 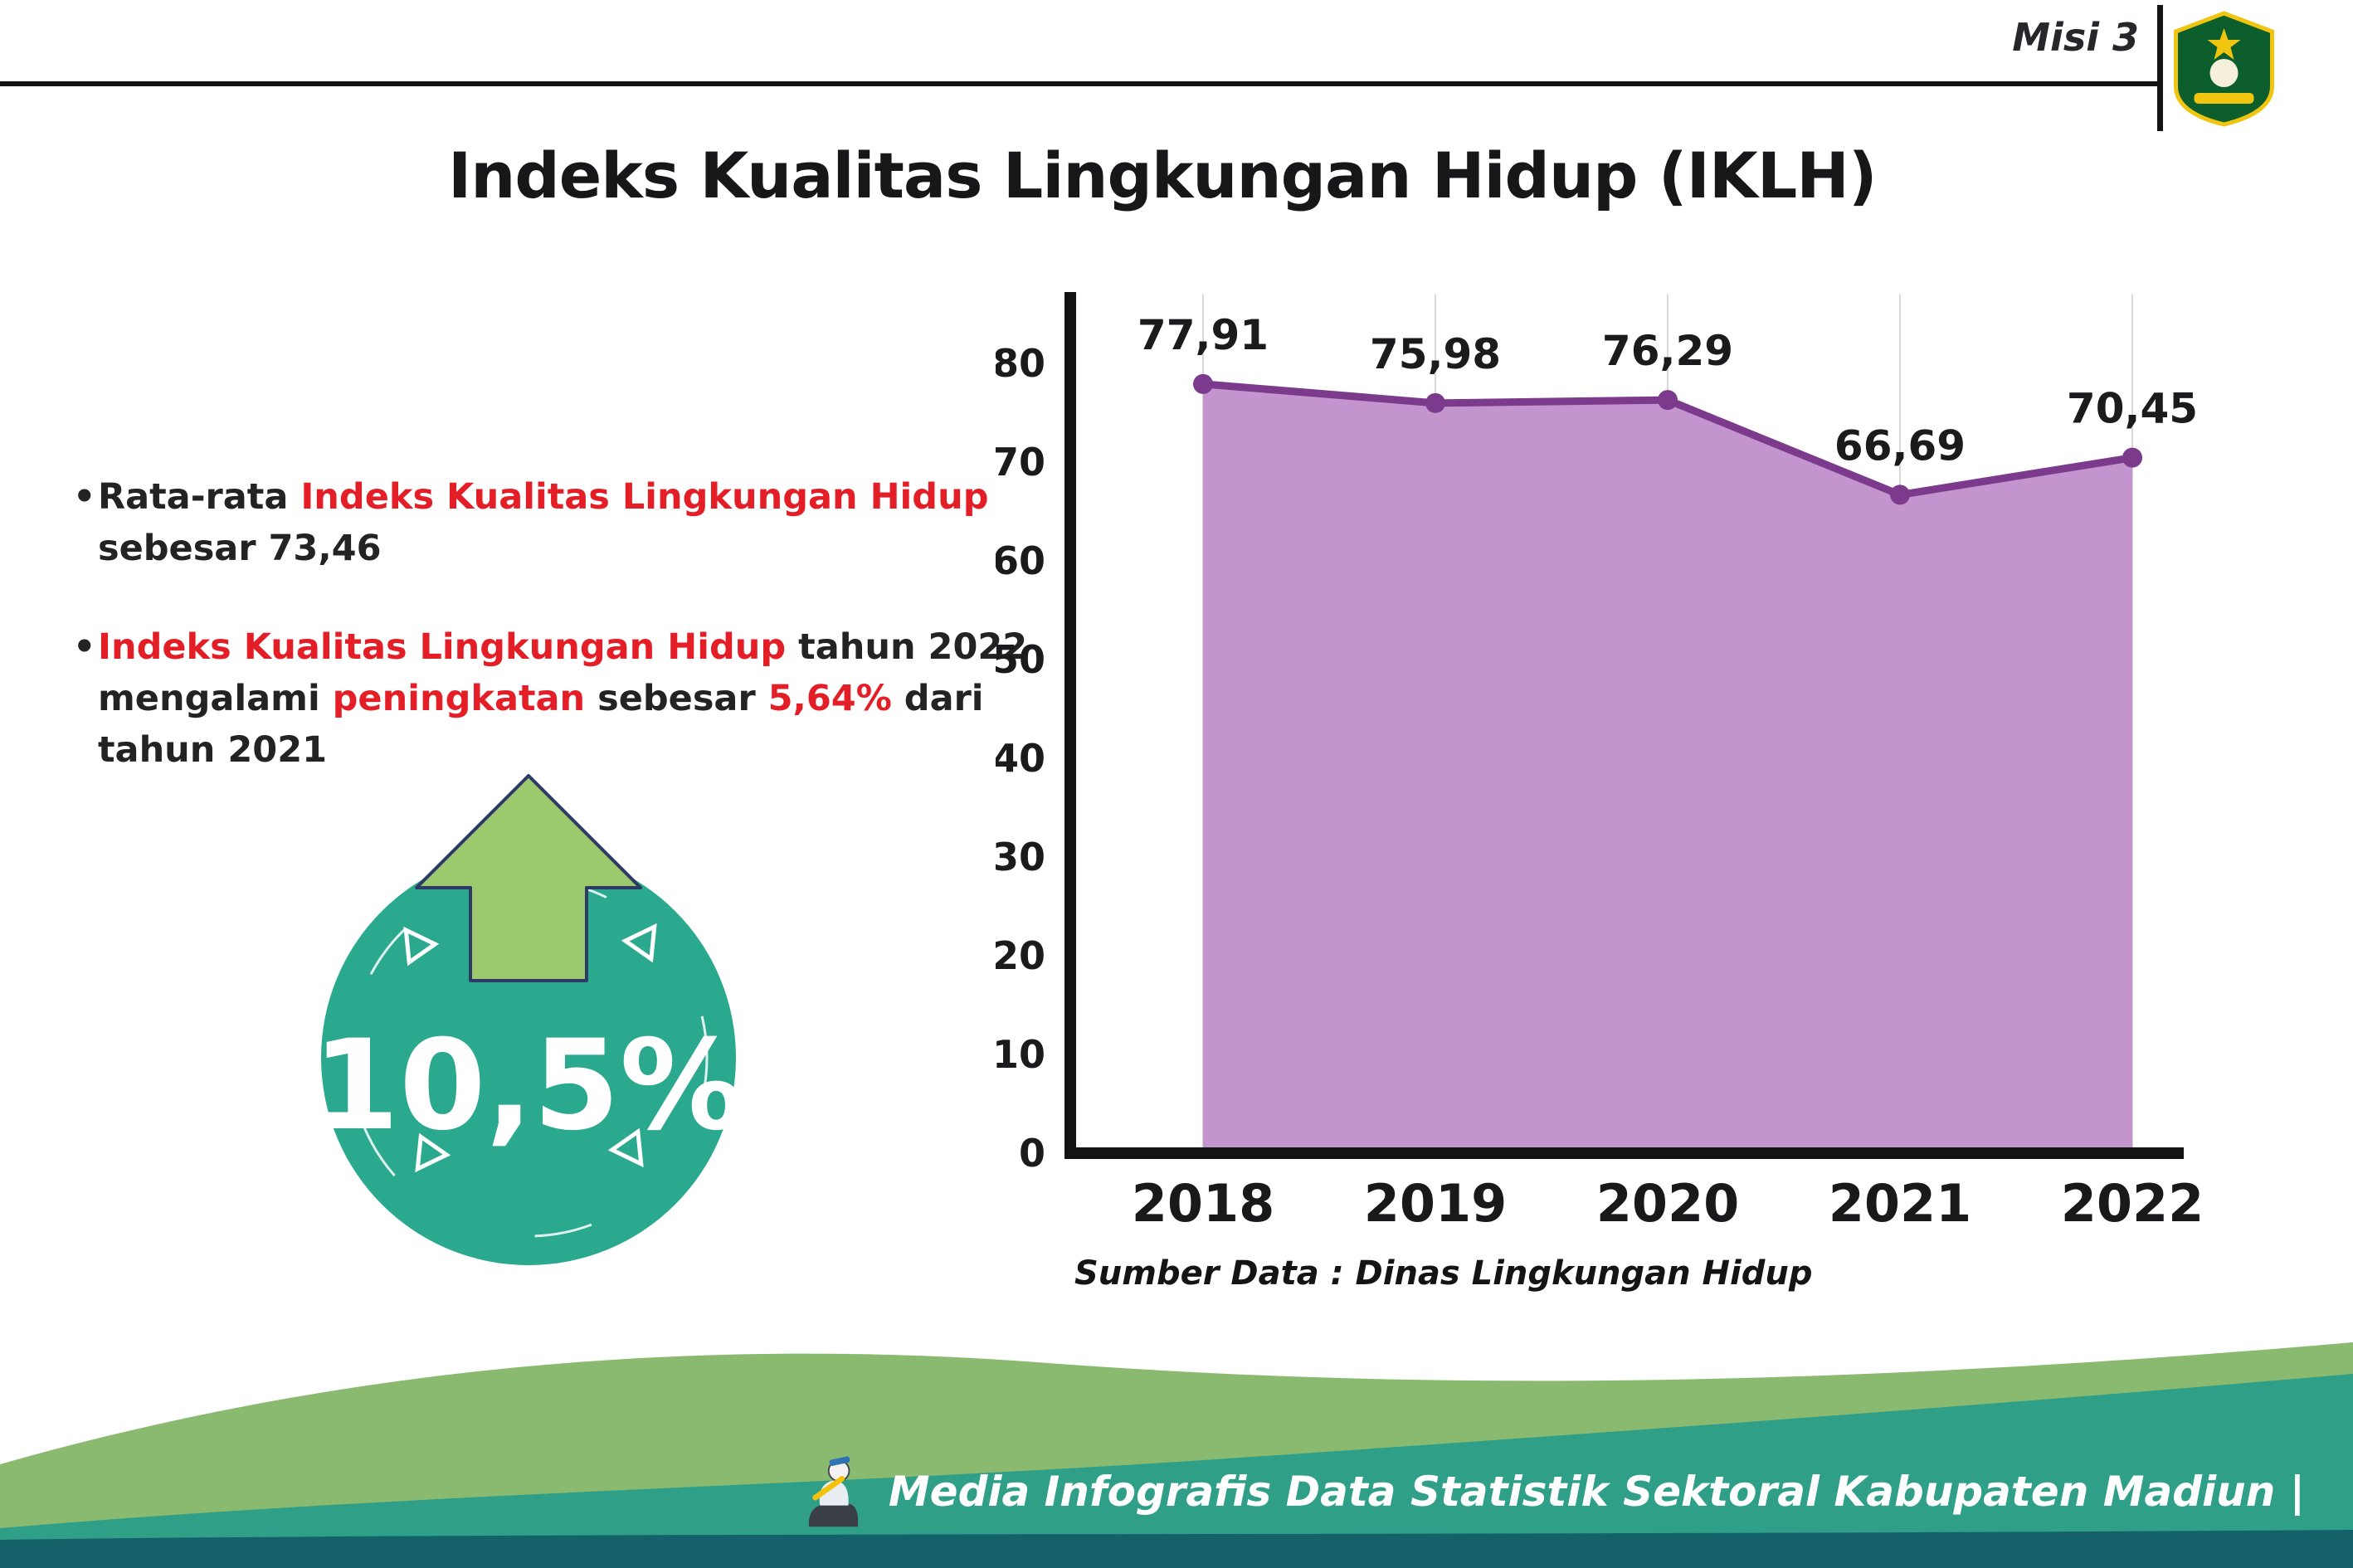 What do you see at coordinates (2224, 73) in the screenshot?
I see `crest-emblem` at bounding box center [2224, 73].